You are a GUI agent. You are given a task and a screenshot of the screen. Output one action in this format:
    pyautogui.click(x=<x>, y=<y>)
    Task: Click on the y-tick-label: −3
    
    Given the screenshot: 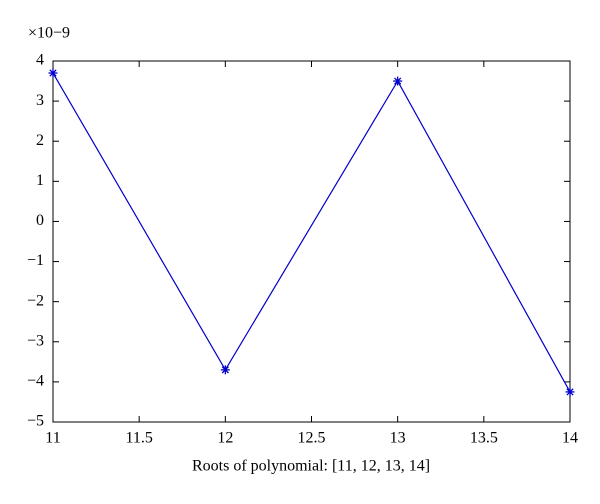 What is the action you would take?
    pyautogui.click(x=35, y=340)
    